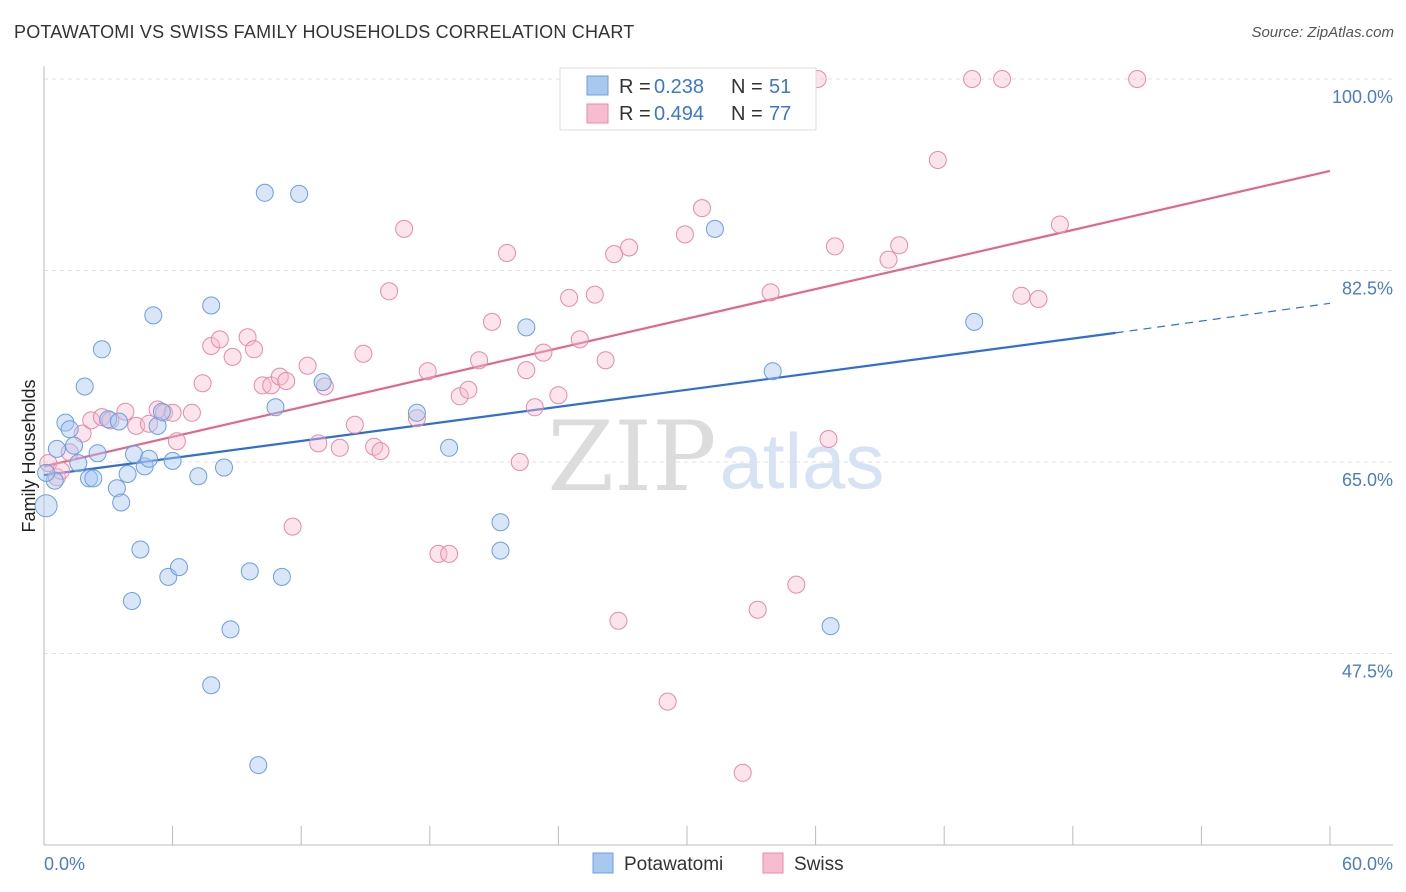  What do you see at coordinates (673, 864) in the screenshot?
I see `legend-label-potawatomi: Potawatomi` at bounding box center [673, 864].